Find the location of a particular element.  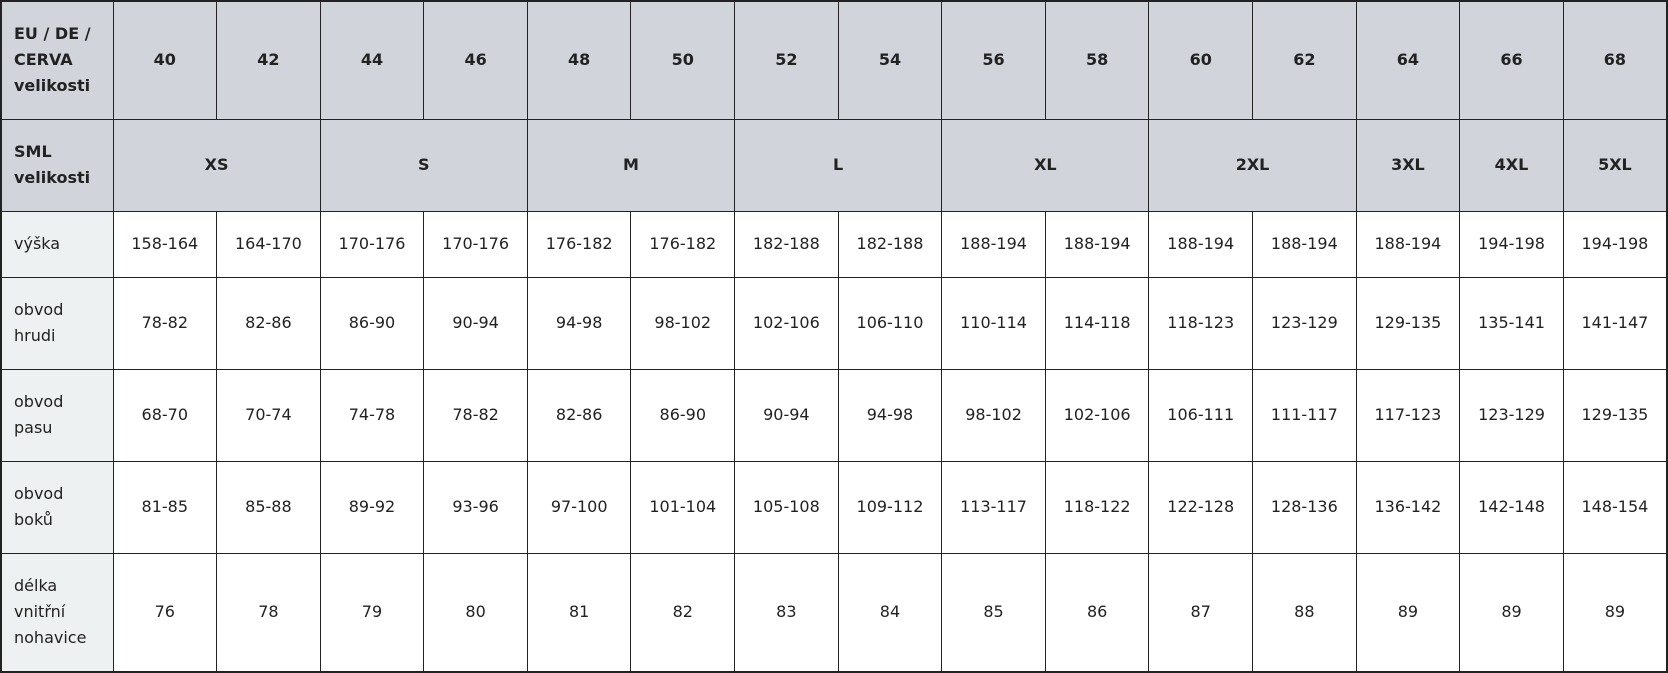

eu-size-cell: 56 is located at coordinates (993, 60).